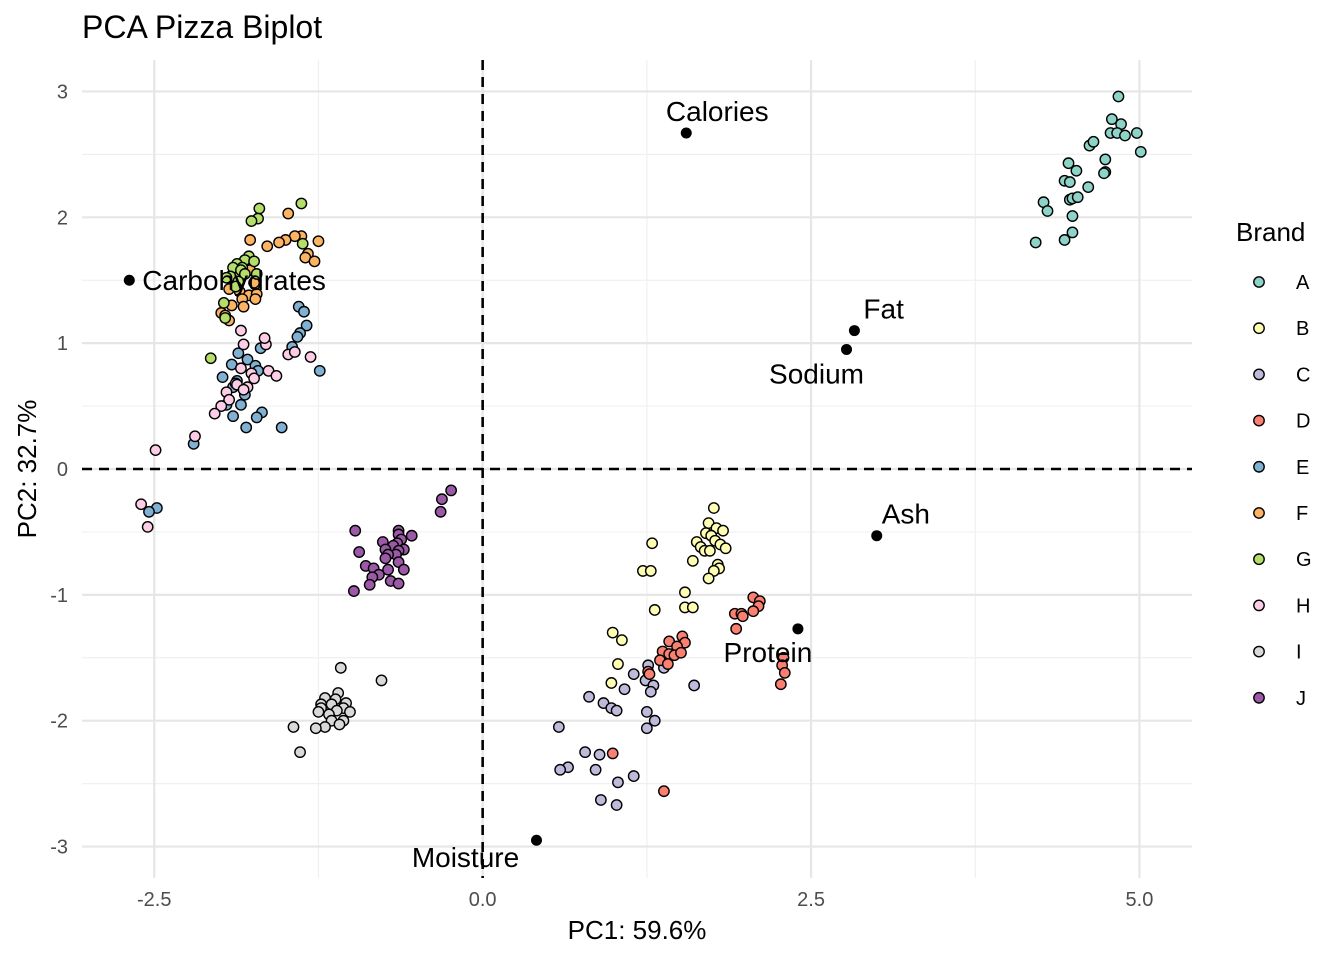  What do you see at coordinates (1303, 375) in the screenshot?
I see `legend-label: C` at bounding box center [1303, 375].